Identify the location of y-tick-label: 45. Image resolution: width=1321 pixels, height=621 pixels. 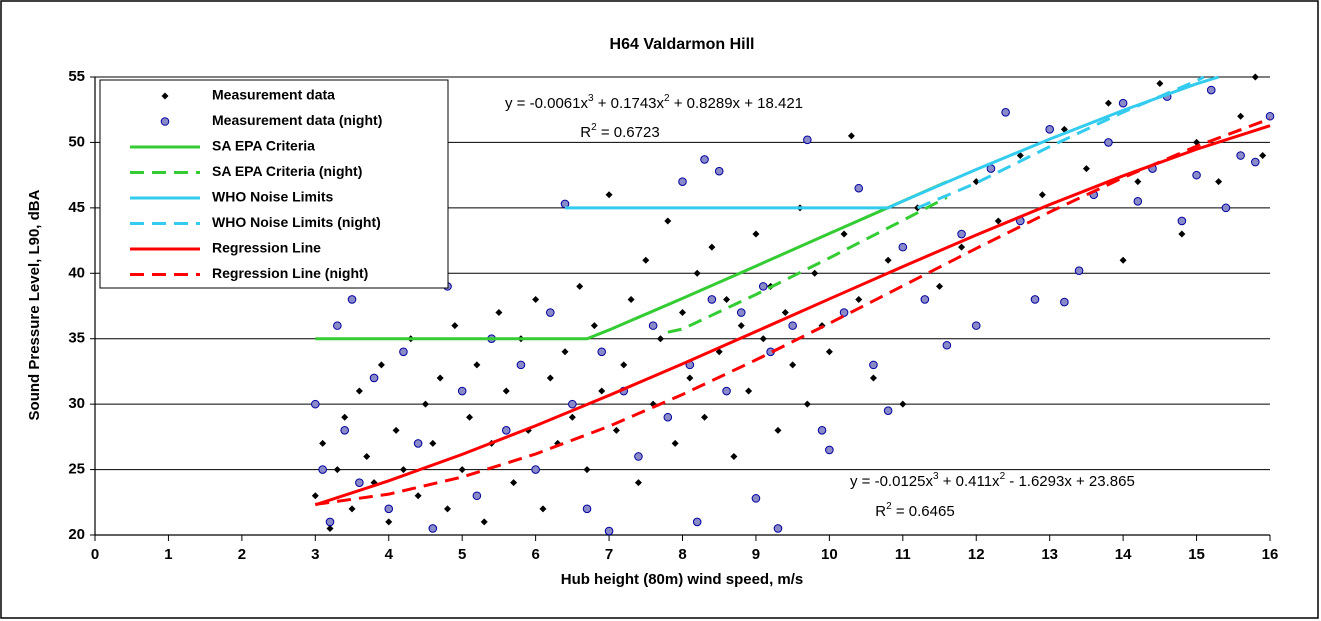
(76, 207).